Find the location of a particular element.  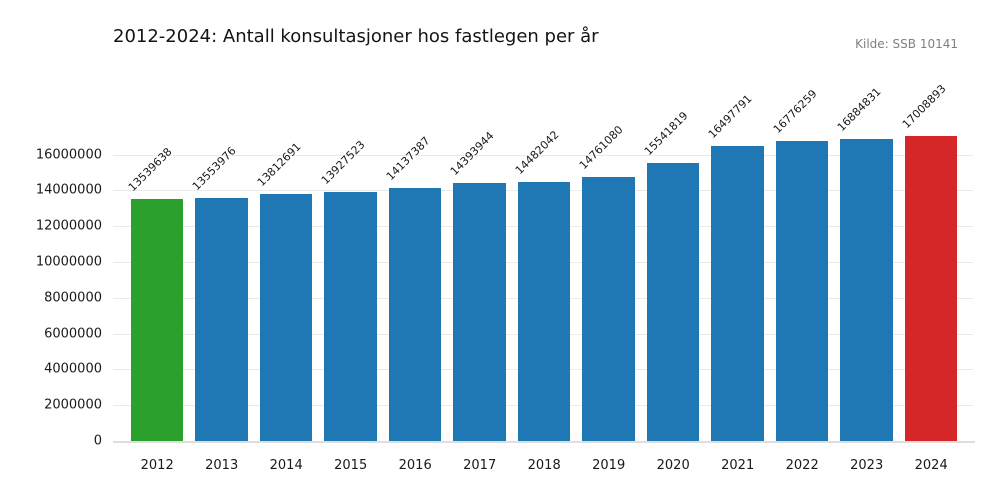

x-tick-label: 2017 is located at coordinates (480, 465).